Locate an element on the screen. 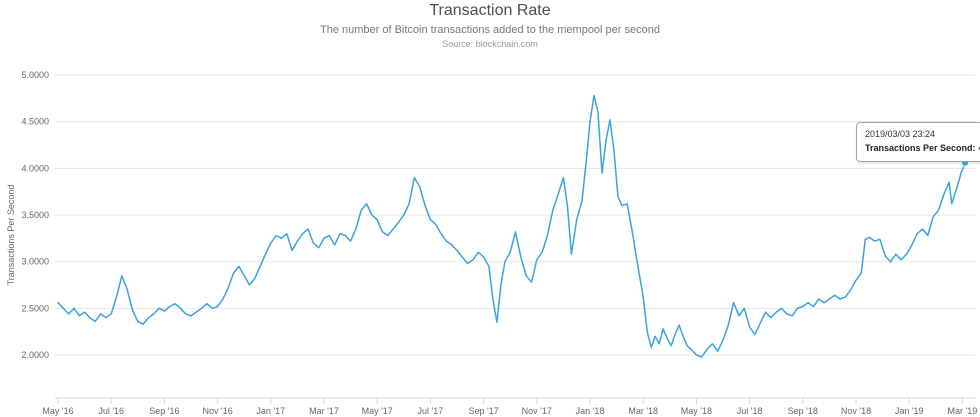 The height and width of the screenshot is (417, 980). y-tick-label: 4.5000 is located at coordinates (35, 122).